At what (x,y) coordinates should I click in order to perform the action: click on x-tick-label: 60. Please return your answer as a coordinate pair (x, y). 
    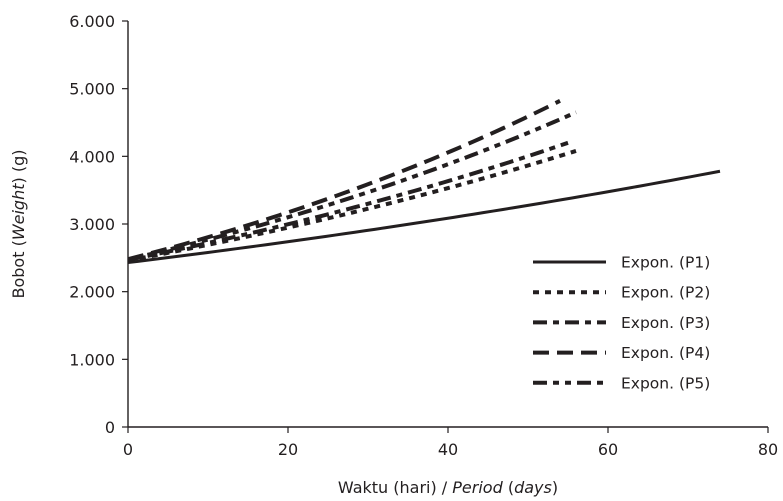
    Looking at the image, I should click on (608, 449).